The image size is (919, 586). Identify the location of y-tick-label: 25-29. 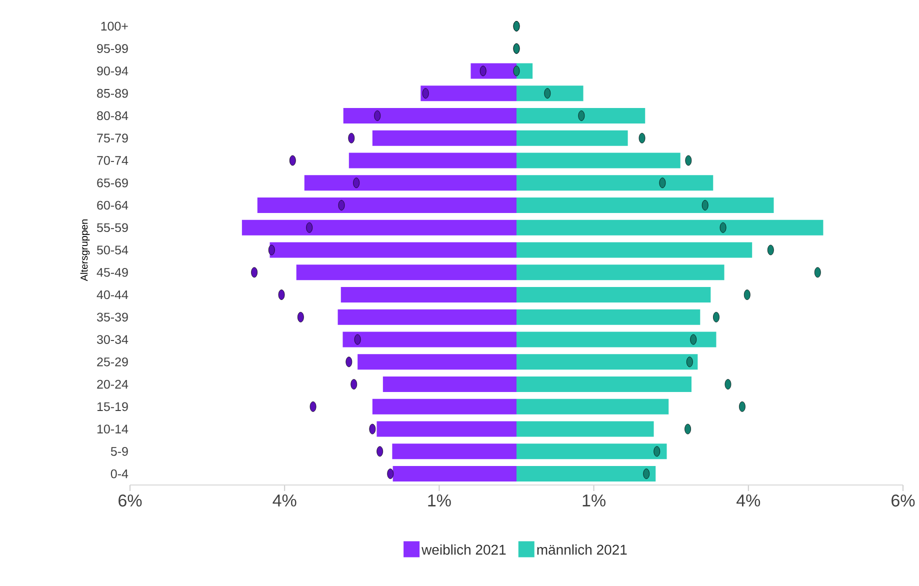
(112, 361).